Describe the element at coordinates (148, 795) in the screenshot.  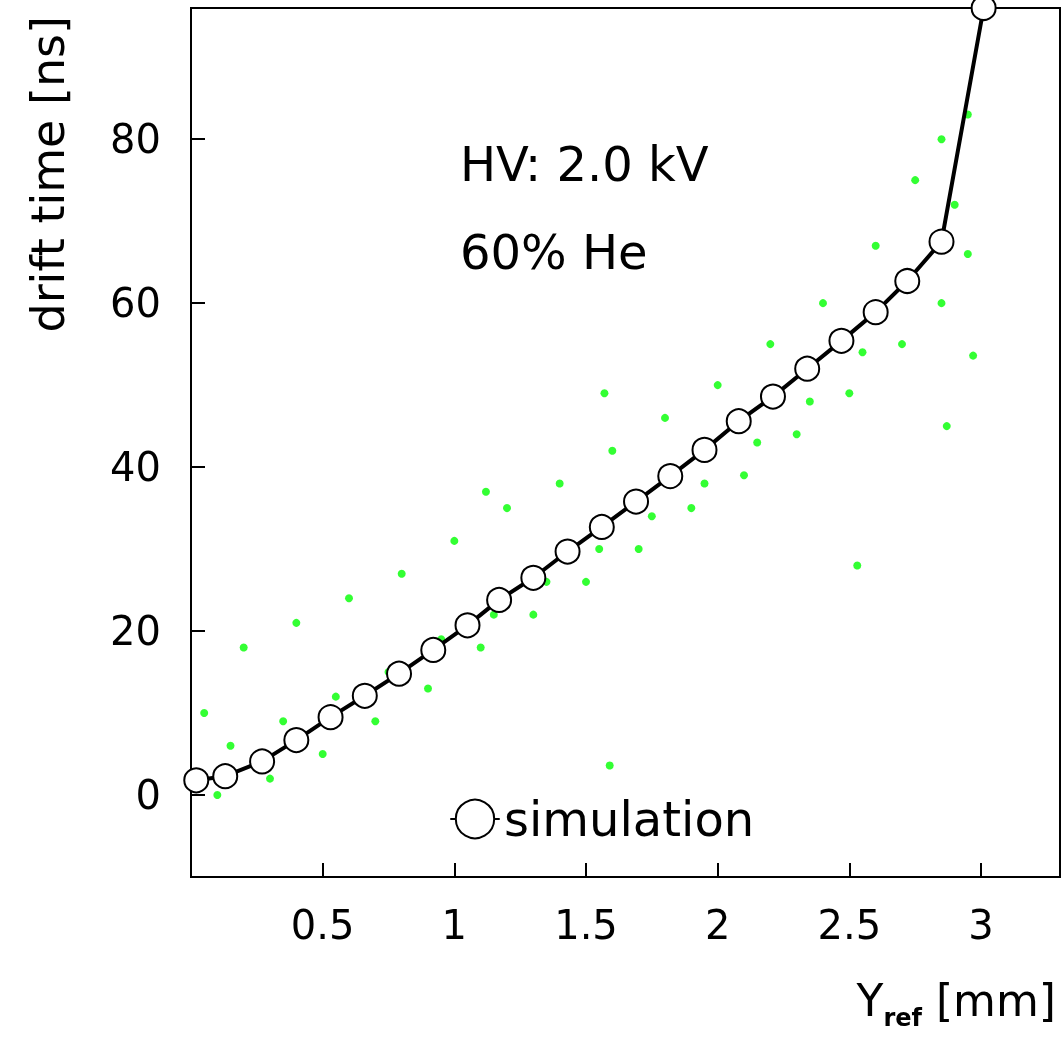
I see `y-tick-label: 0` at that location.